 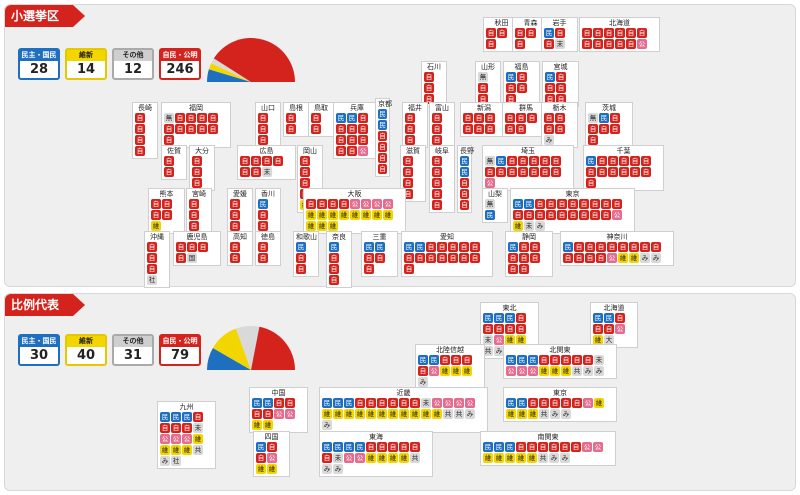 I want to click on smd-title-banner: 小選挙区, so click(x=45, y=16).